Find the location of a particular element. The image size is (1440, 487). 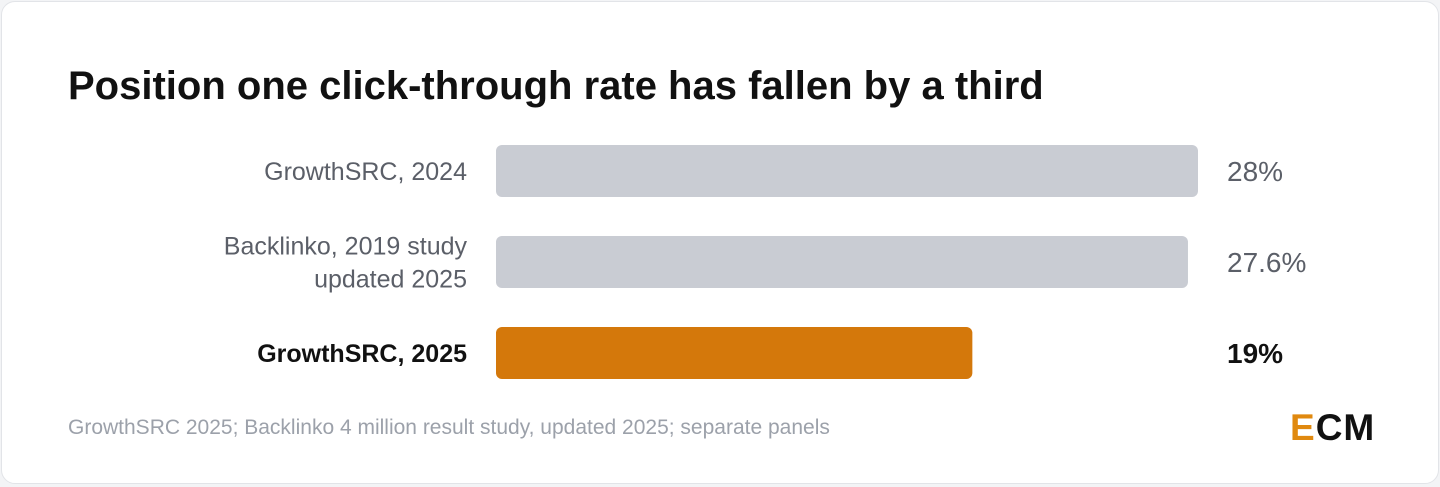

category-label-1: GrowthSRC, 2024 is located at coordinates (365, 172).